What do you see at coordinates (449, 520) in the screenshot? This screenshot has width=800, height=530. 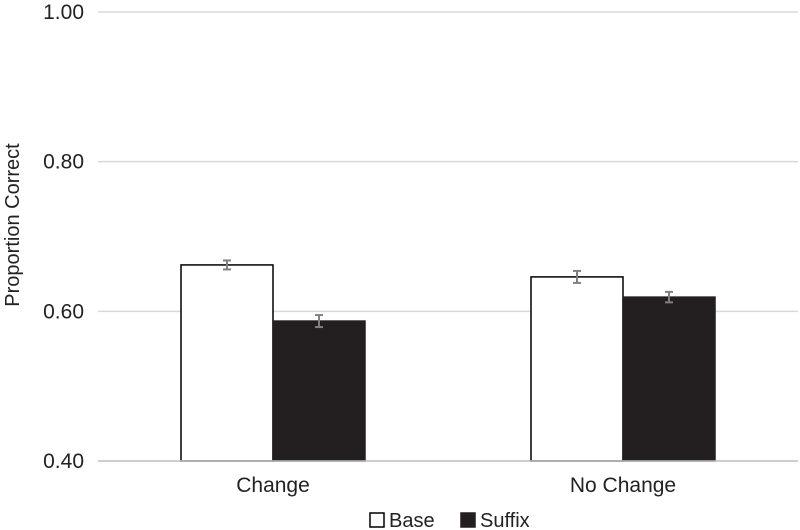 I see `legend: Base Suffix` at bounding box center [449, 520].